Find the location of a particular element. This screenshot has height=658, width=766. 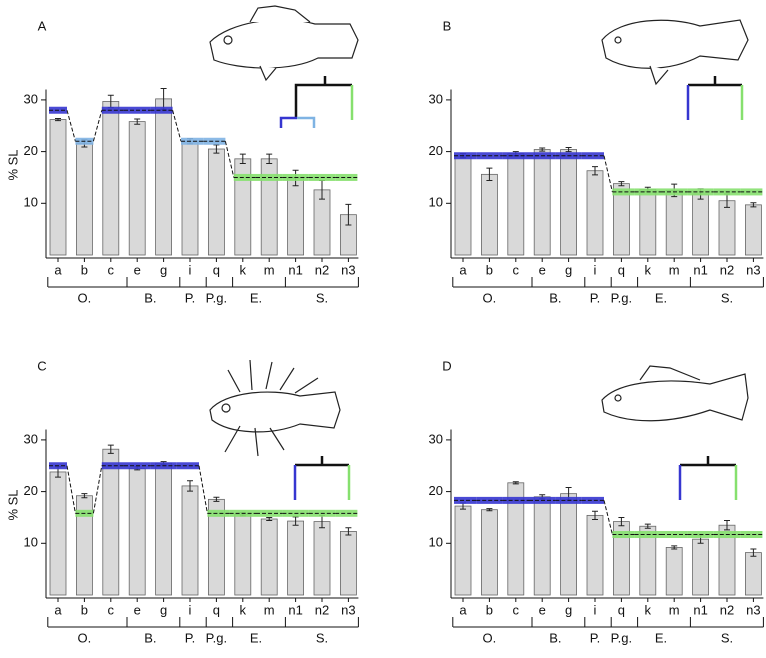

x-tick-label: n1 is located at coordinates (295, 269).